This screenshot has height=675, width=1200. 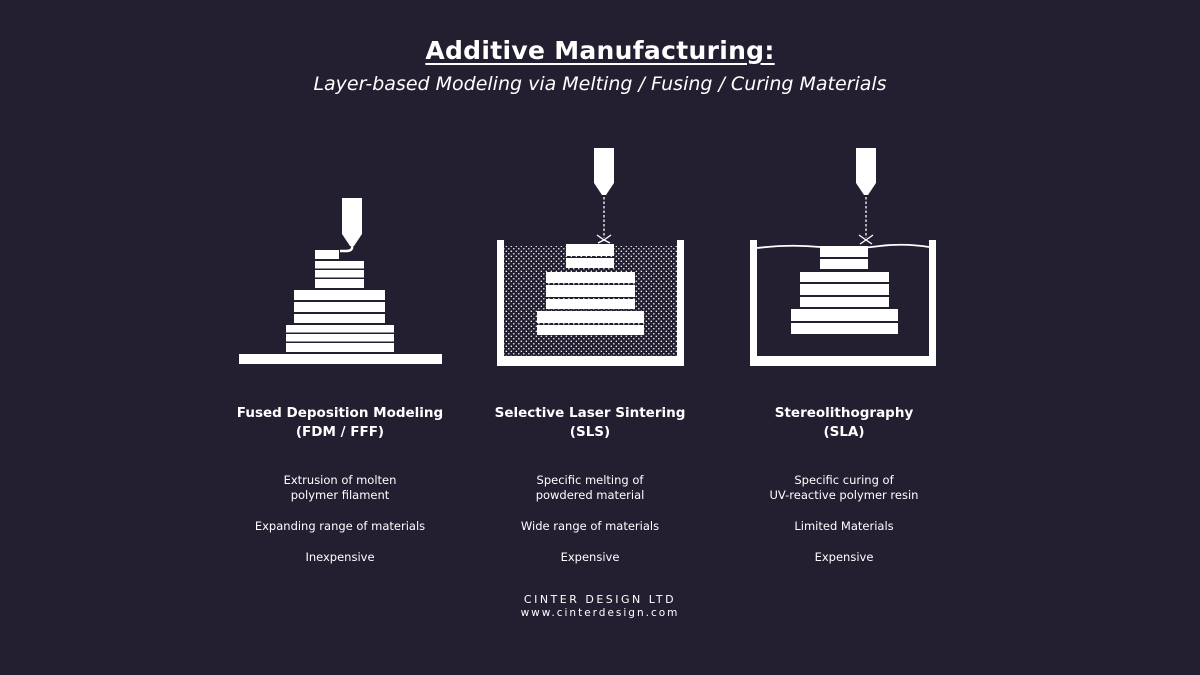 What do you see at coordinates (844, 413) in the screenshot?
I see `method-name: Stereolithography` at bounding box center [844, 413].